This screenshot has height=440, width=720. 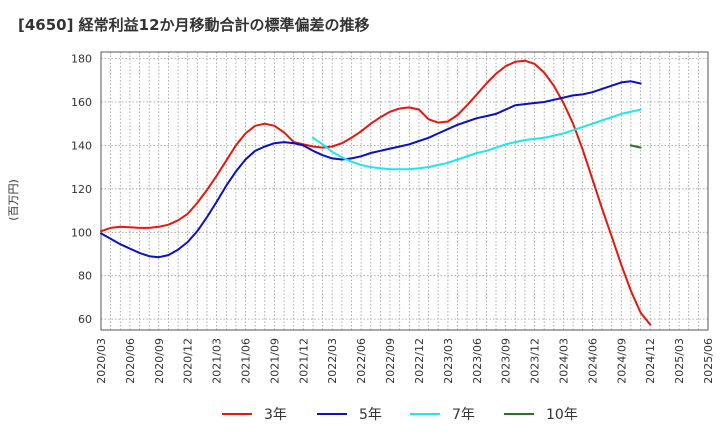 What do you see at coordinates (188, 361) in the screenshot?
I see `x-tick-label: 2020/12` at bounding box center [188, 361].